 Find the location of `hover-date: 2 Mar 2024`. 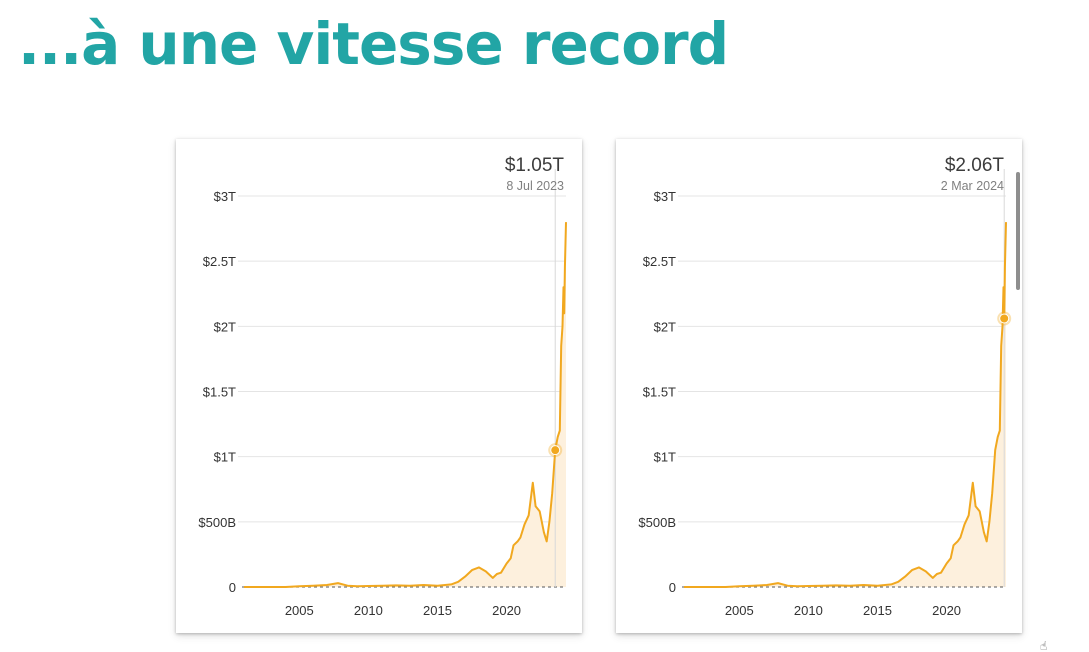

hover-date: 2 Mar 2024 is located at coordinates (972, 186).